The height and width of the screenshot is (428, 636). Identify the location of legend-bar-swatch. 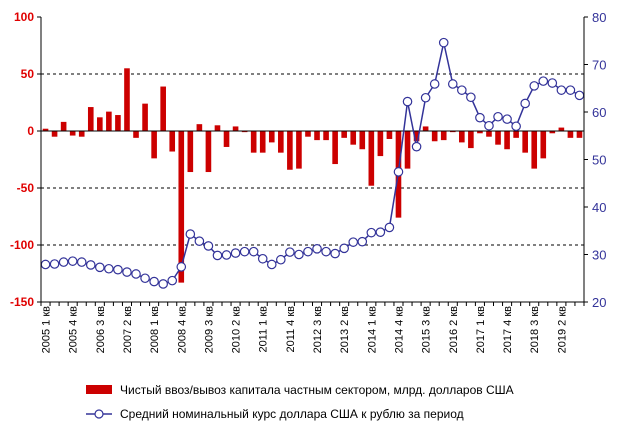
(99, 389).